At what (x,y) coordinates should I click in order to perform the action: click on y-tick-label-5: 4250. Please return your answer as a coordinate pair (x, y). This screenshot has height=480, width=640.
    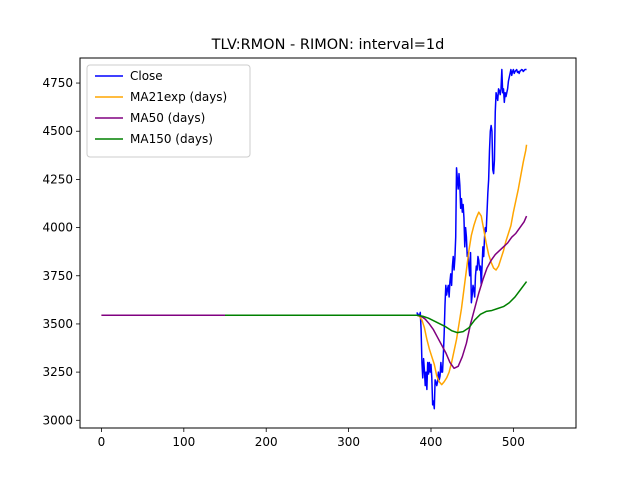
    Looking at the image, I should click on (57, 179).